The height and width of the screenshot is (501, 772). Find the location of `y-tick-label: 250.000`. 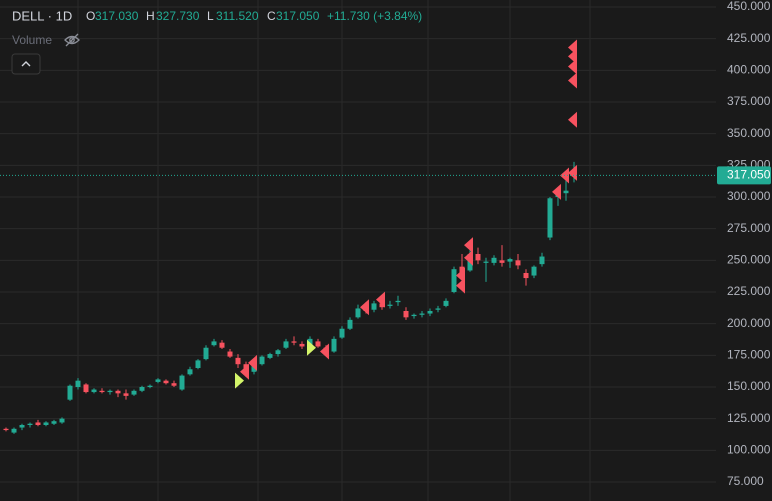

y-tick-label: 250.000 is located at coordinates (749, 260).